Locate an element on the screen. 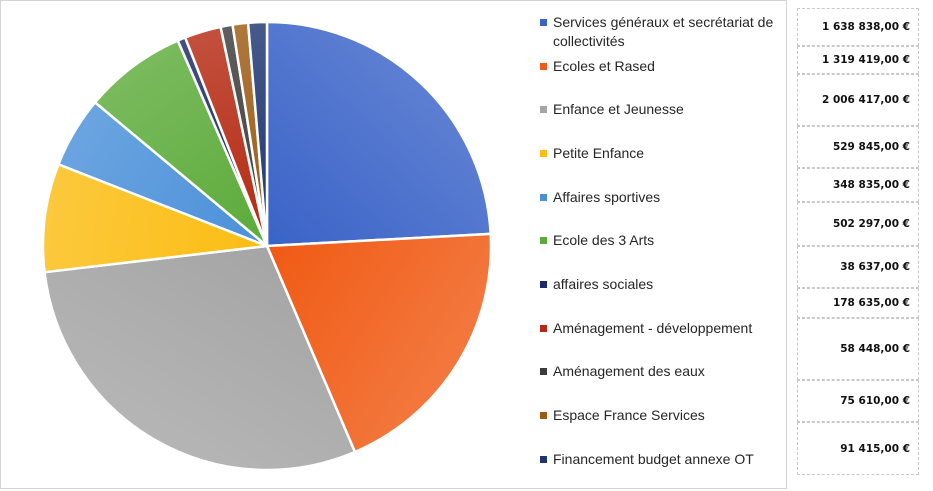 Image resolution: width=933 pixels, height=491 pixels. legend-label: Aménagement - développement is located at coordinates (653, 328).